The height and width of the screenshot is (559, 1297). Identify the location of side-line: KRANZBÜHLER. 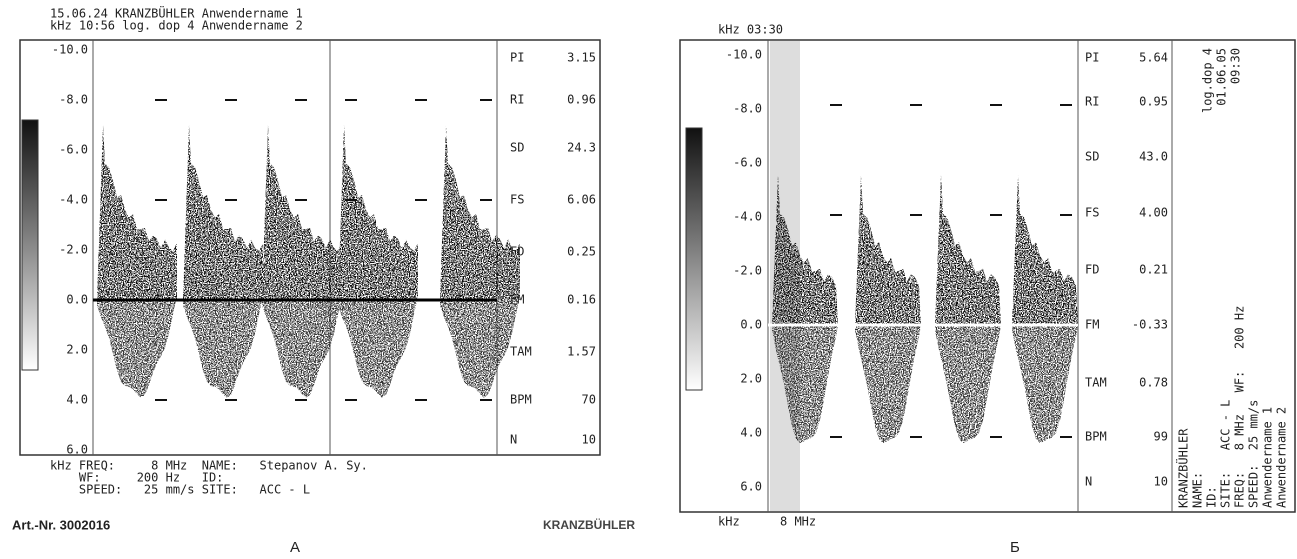
(1183, 468).